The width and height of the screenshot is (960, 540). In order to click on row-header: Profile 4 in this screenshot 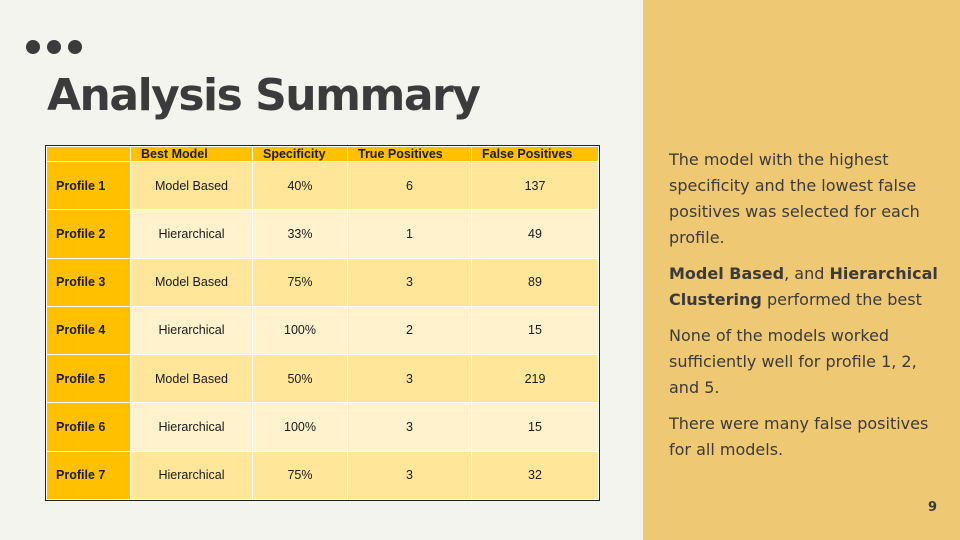, I will do `click(88, 330)`.